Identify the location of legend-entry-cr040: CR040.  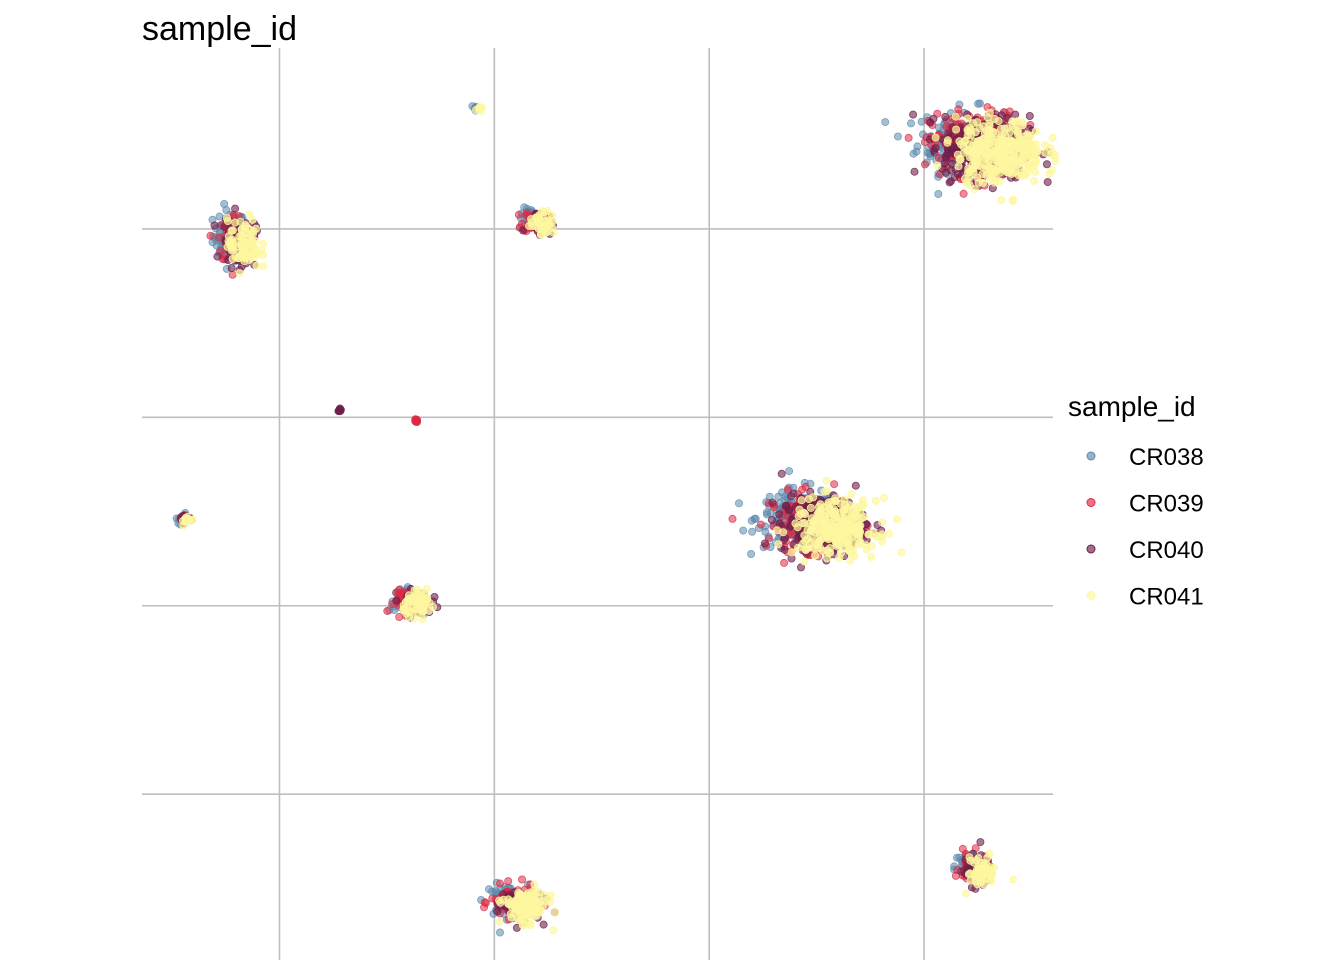
(1145, 550).